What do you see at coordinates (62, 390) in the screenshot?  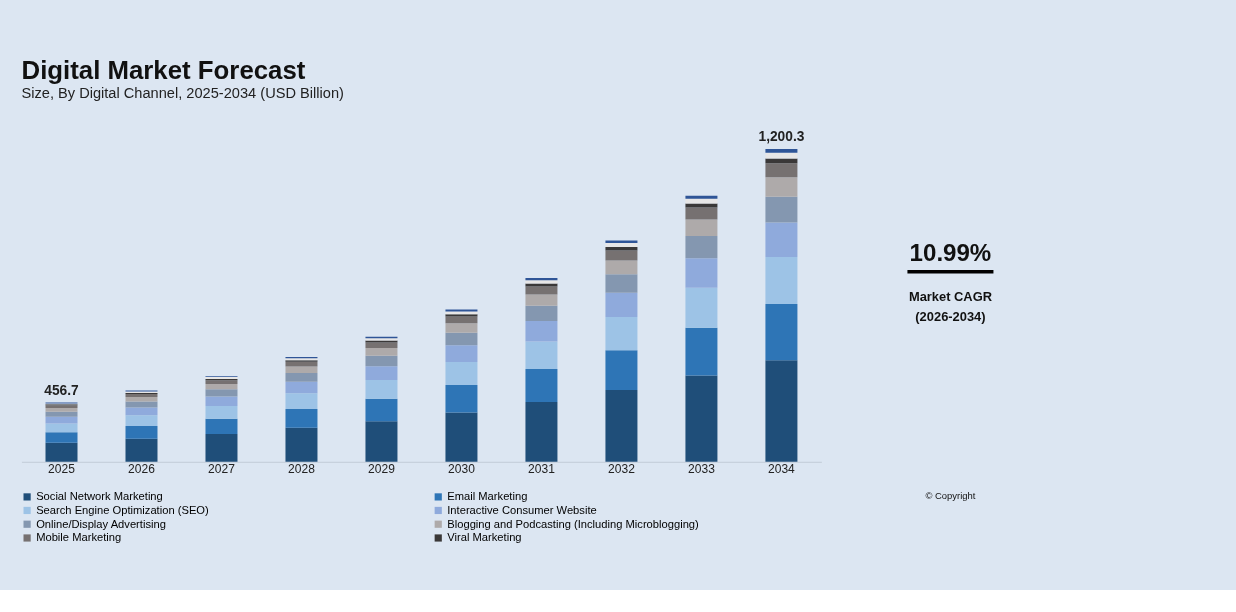 I see `annotation: 456.7` at bounding box center [62, 390].